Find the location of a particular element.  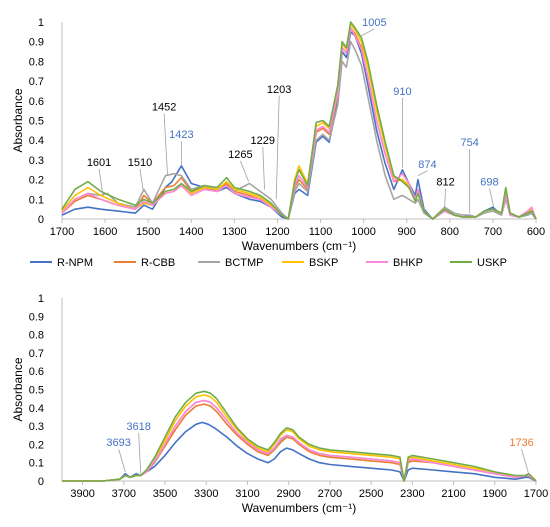

x-tick-label: 1300 is located at coordinates (234, 232).